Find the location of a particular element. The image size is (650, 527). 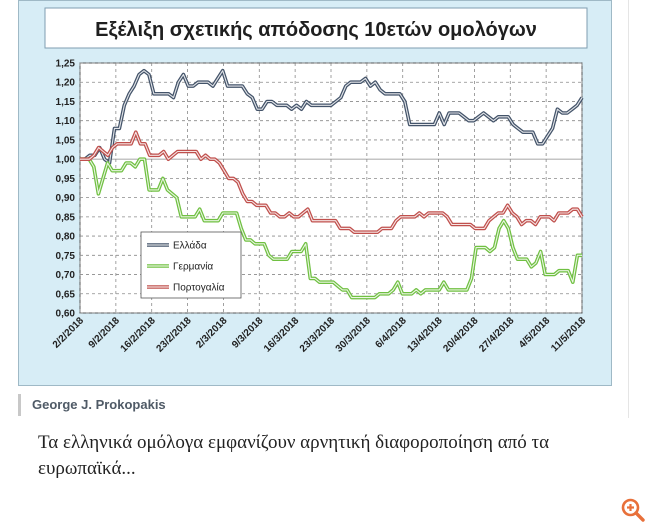

y-tick-label: 0,80 is located at coordinates (66, 237).